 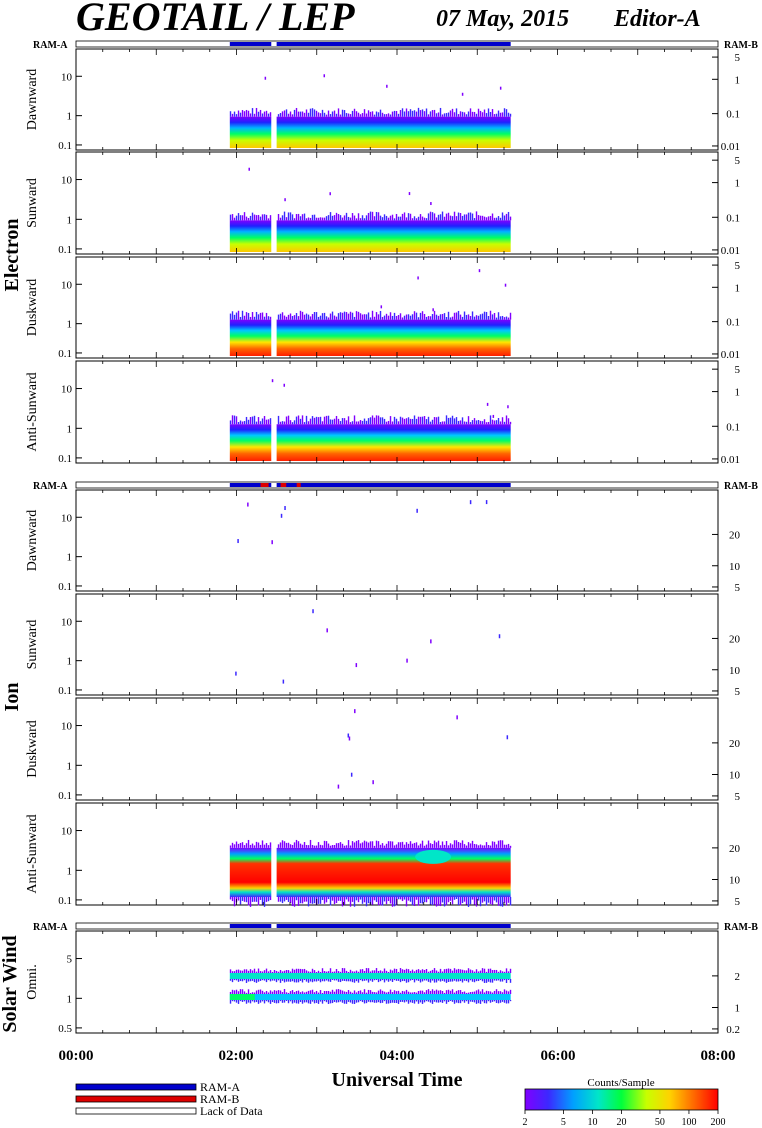 What do you see at coordinates (738, 692) in the screenshot?
I see `y-tick-label: 5` at bounding box center [738, 692].